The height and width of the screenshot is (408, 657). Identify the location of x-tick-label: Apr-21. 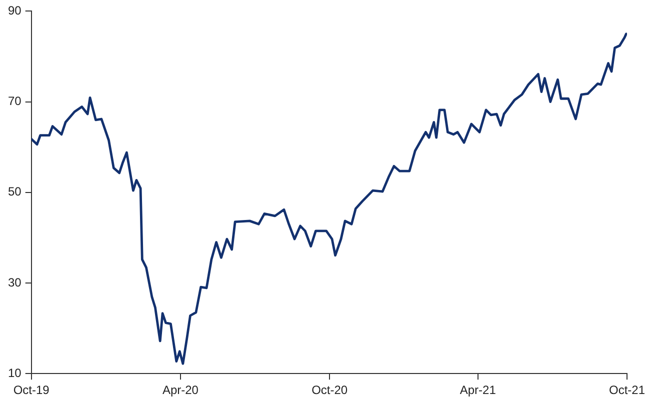
(478, 390).